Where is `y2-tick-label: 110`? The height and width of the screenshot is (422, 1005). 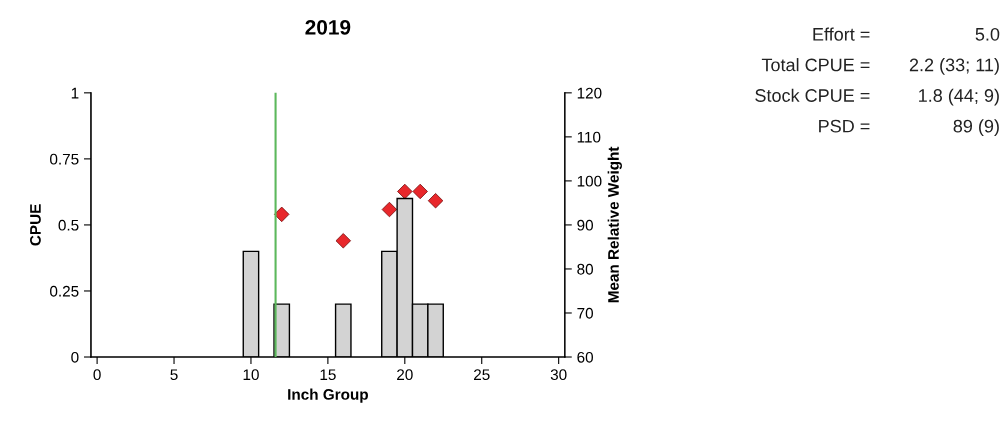
y2-tick-label: 110 is located at coordinates (589, 137).